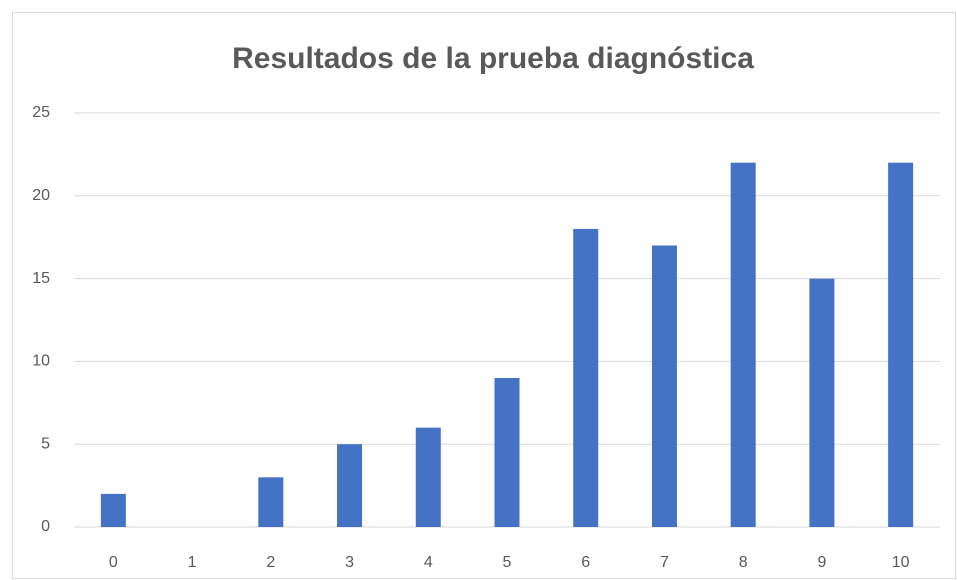 The height and width of the screenshot is (580, 957). Describe the element at coordinates (41, 112) in the screenshot. I see `y-tick-label: 25` at that location.